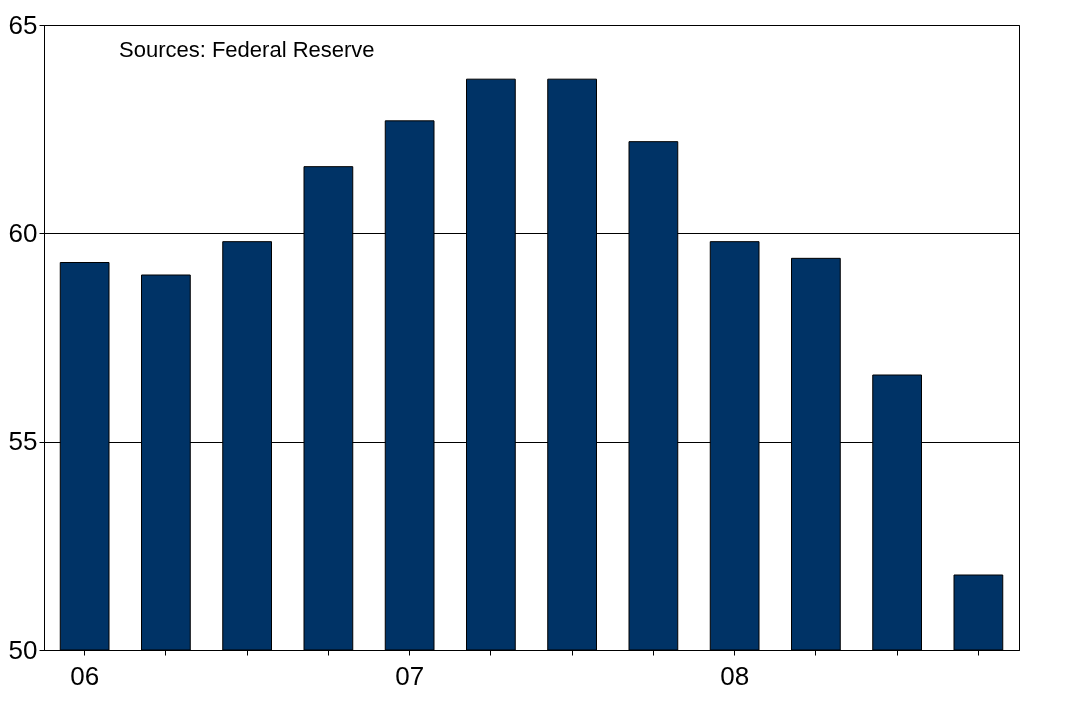 The height and width of the screenshot is (719, 1065). I want to click on y-tick-label: 55, so click(23, 441).